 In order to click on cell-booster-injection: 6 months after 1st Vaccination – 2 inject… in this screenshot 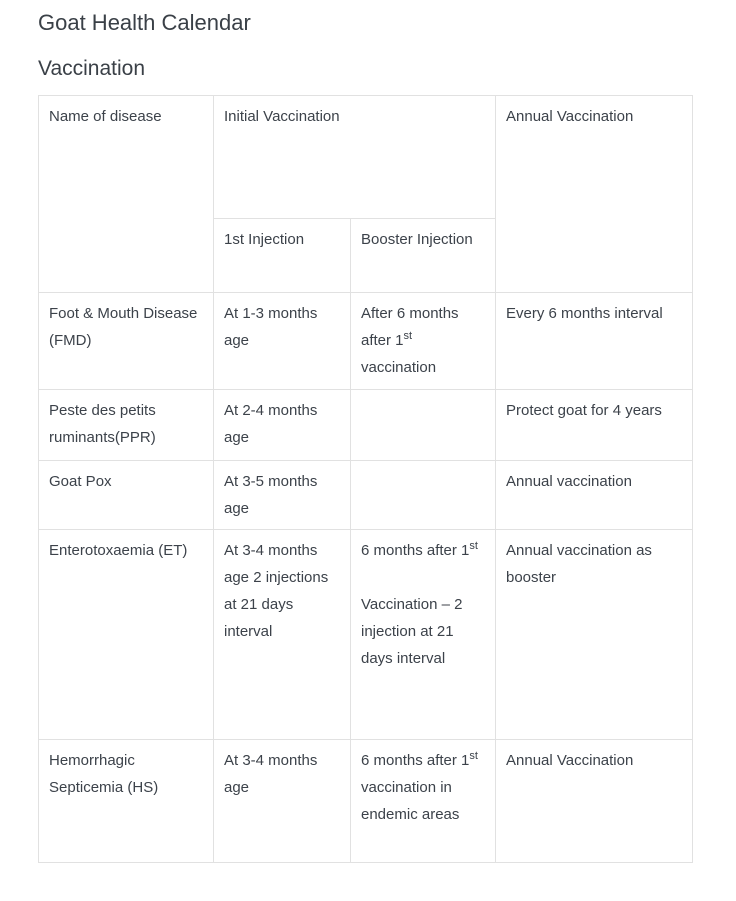, I will do `click(423, 634)`.